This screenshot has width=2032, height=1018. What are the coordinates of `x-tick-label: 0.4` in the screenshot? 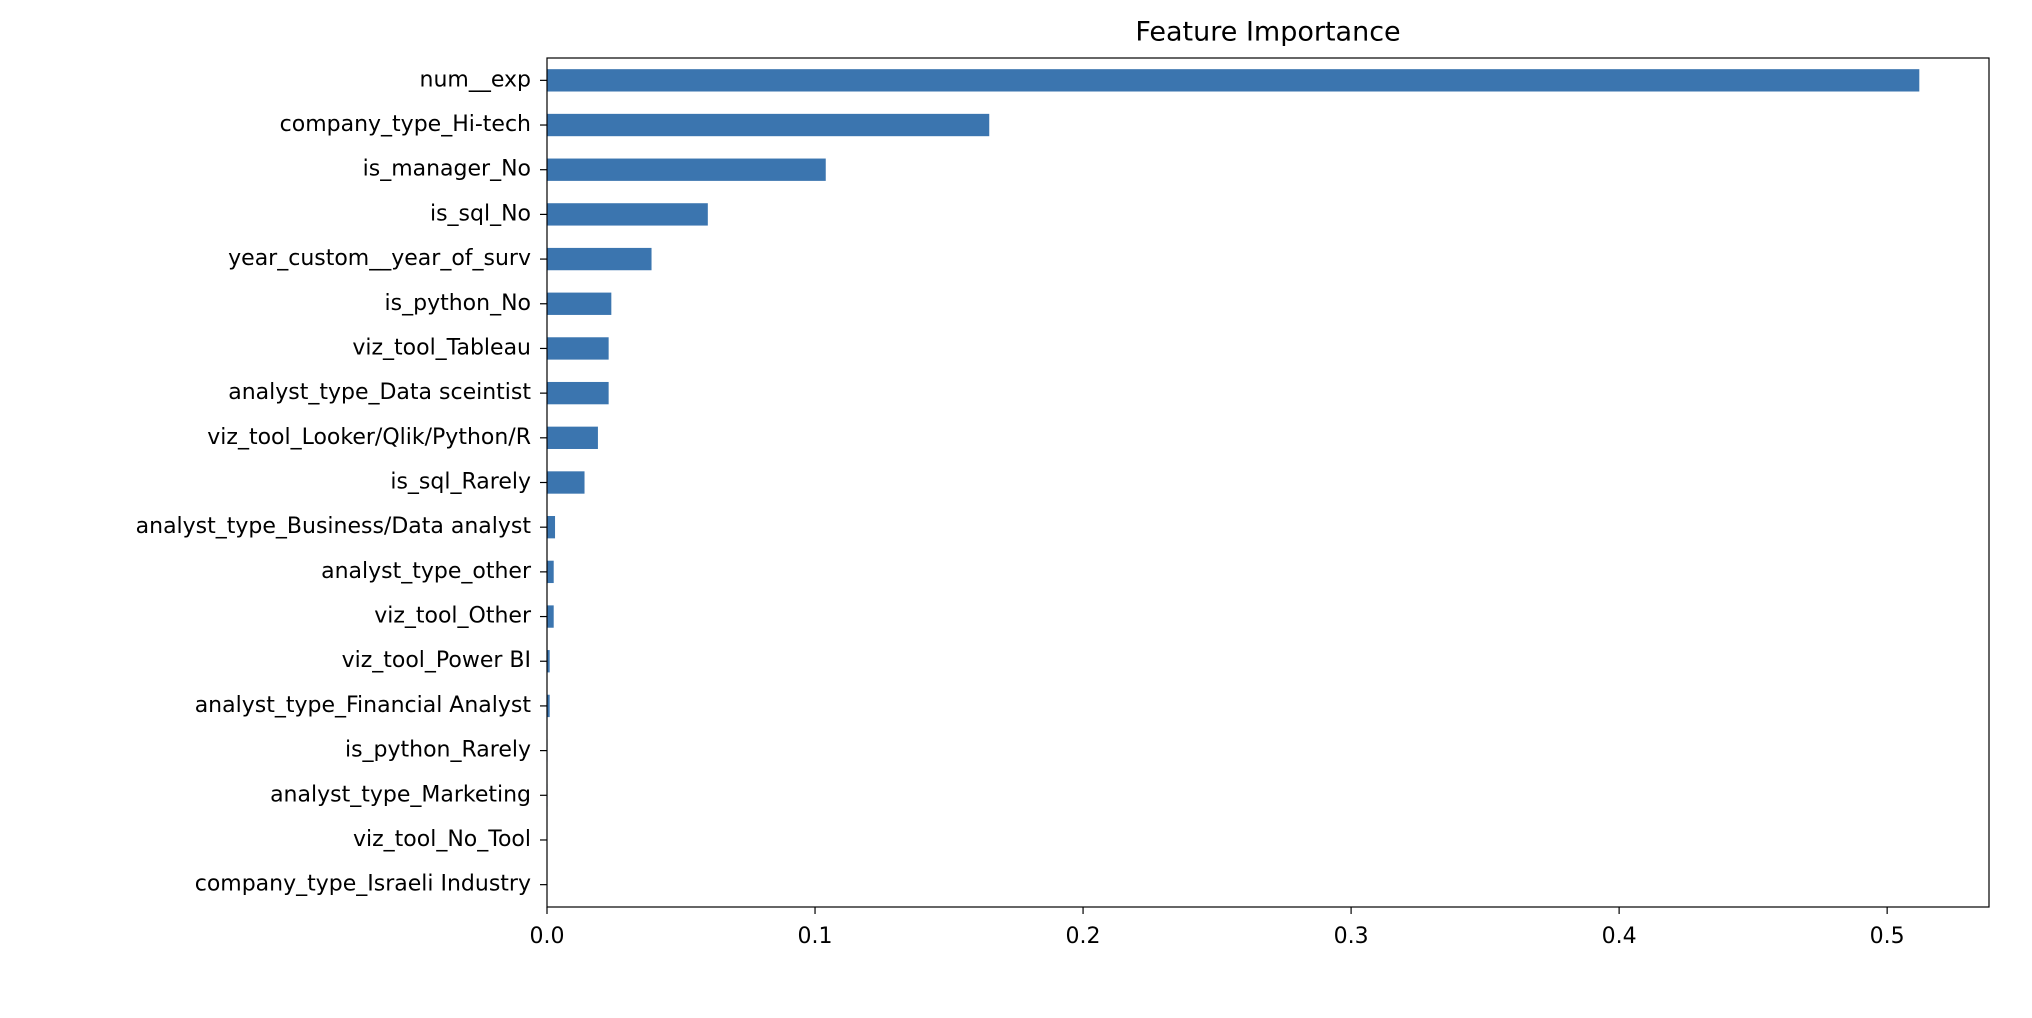 It's located at (1619, 936).